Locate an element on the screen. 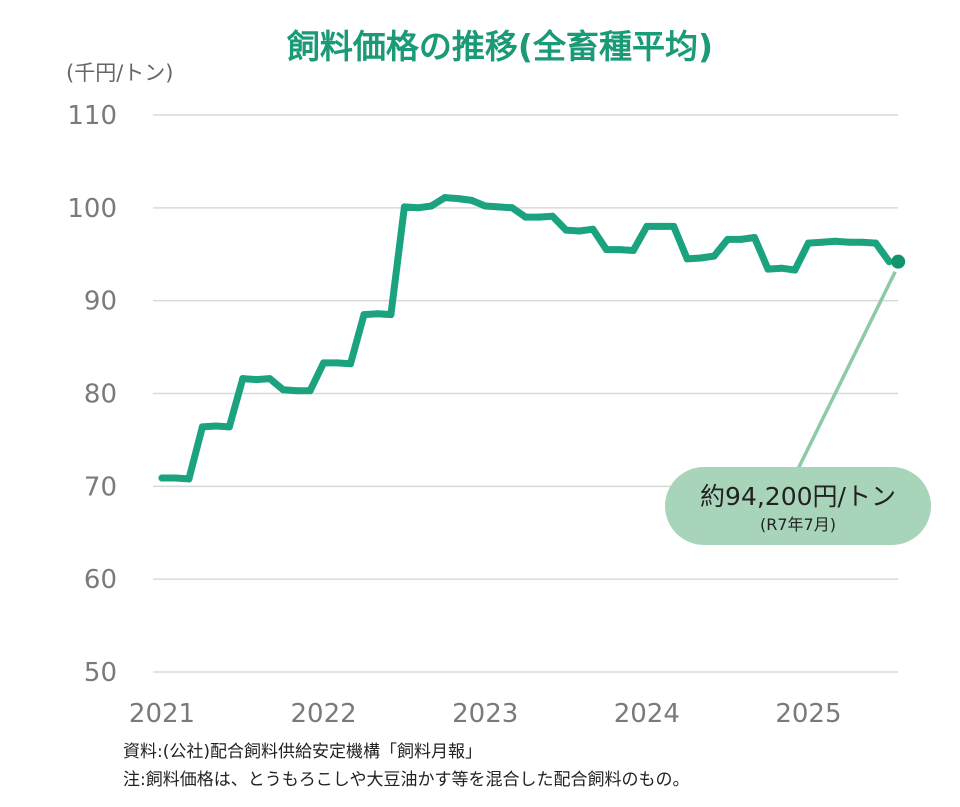  x-tick-labels: 2021 2022 2023 2024 2025 is located at coordinates (485, 714).